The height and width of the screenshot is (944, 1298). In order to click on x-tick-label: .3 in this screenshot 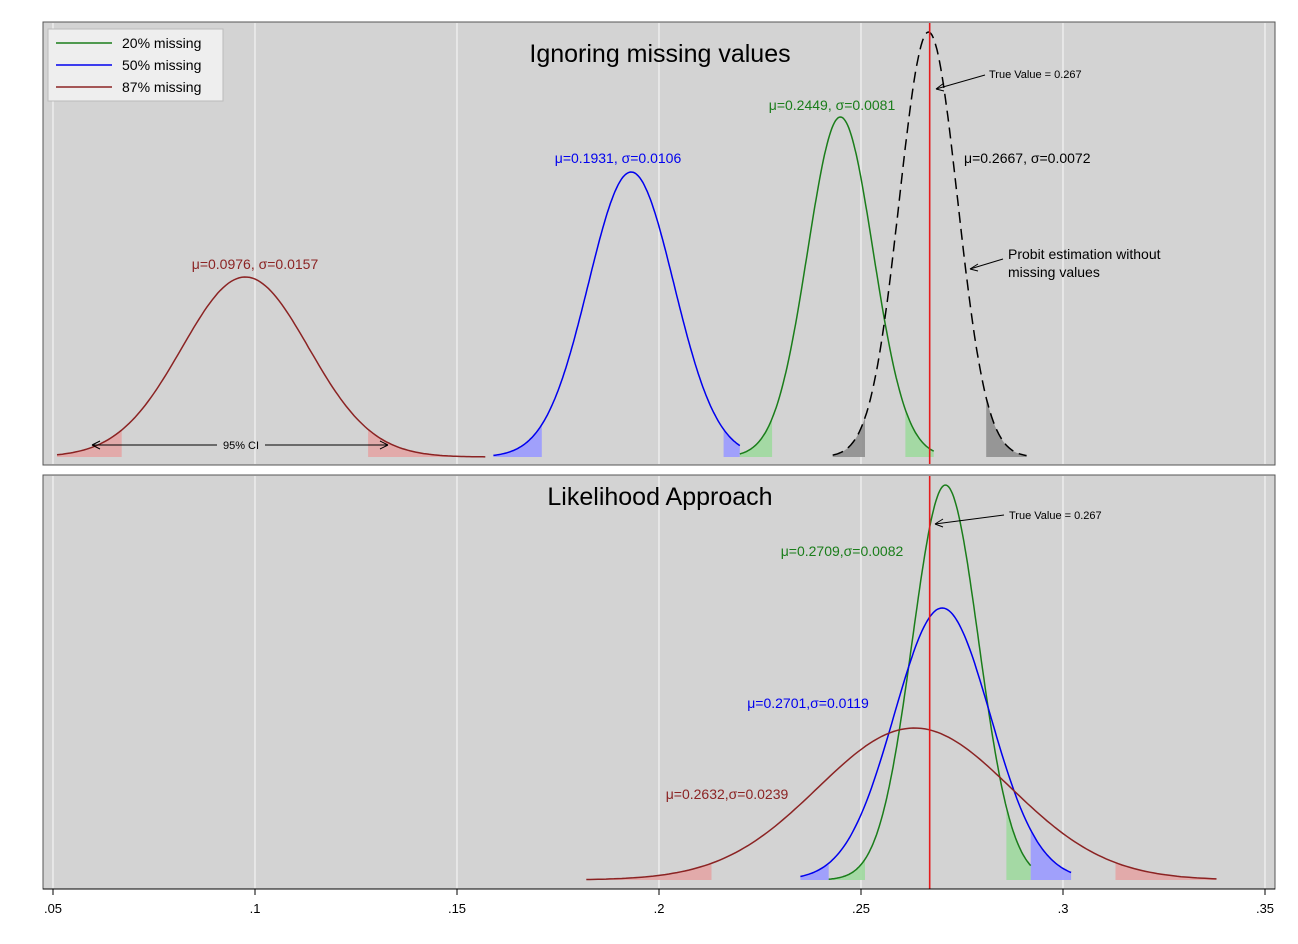, I will do `click(1063, 908)`.